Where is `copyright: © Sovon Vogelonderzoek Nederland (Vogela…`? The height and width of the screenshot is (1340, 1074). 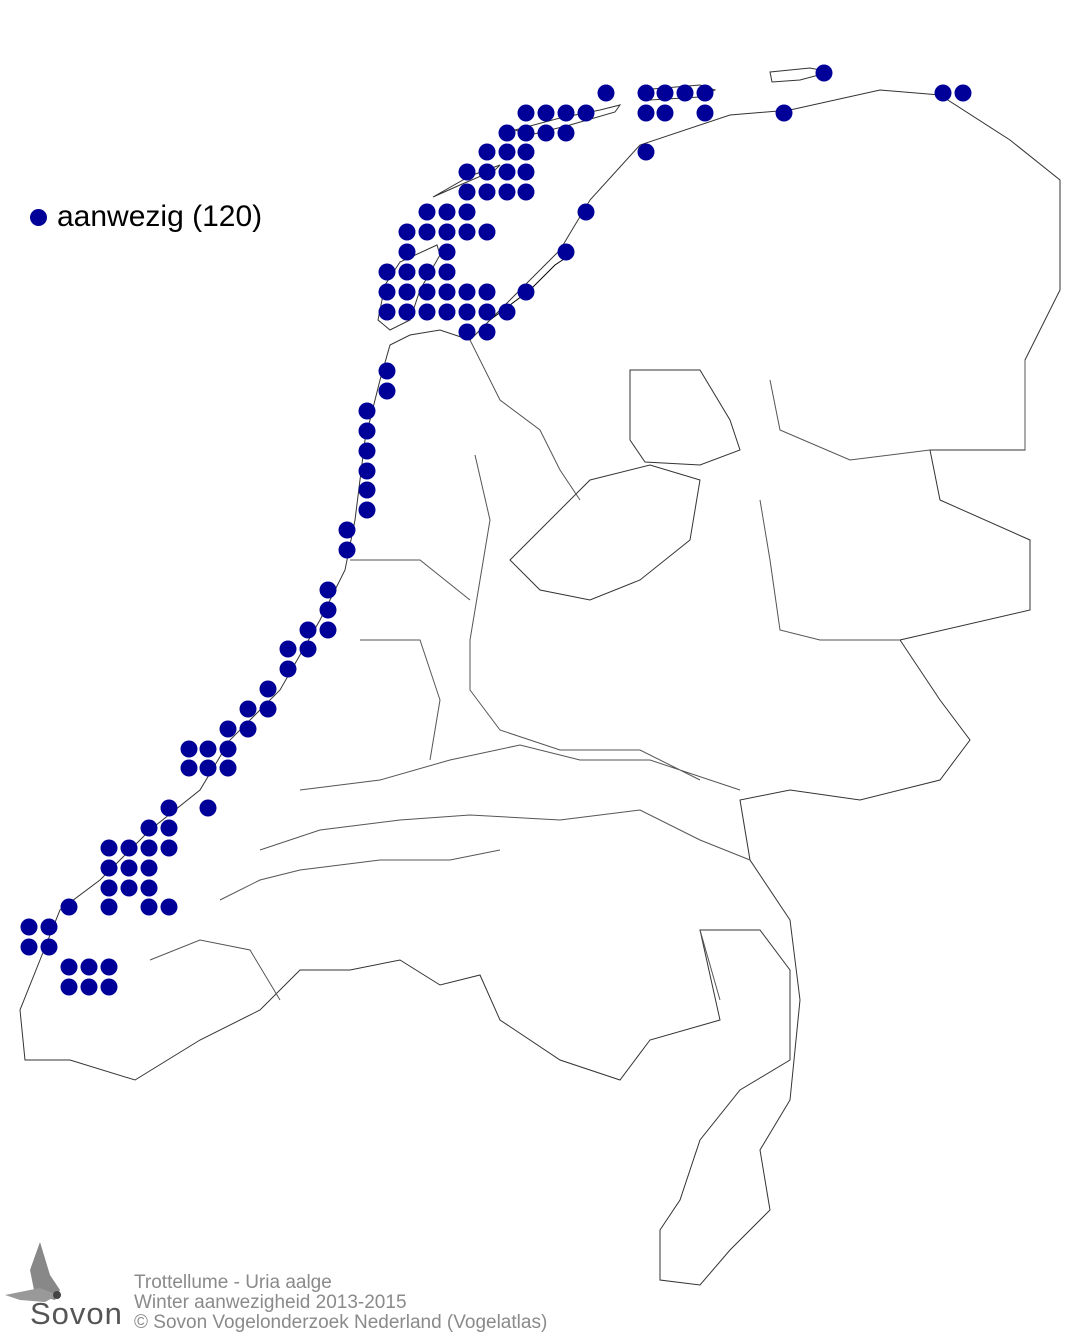
copyright: © Sovon Vogelonderzoek Nederland (Vogela… is located at coordinates (341, 1322).